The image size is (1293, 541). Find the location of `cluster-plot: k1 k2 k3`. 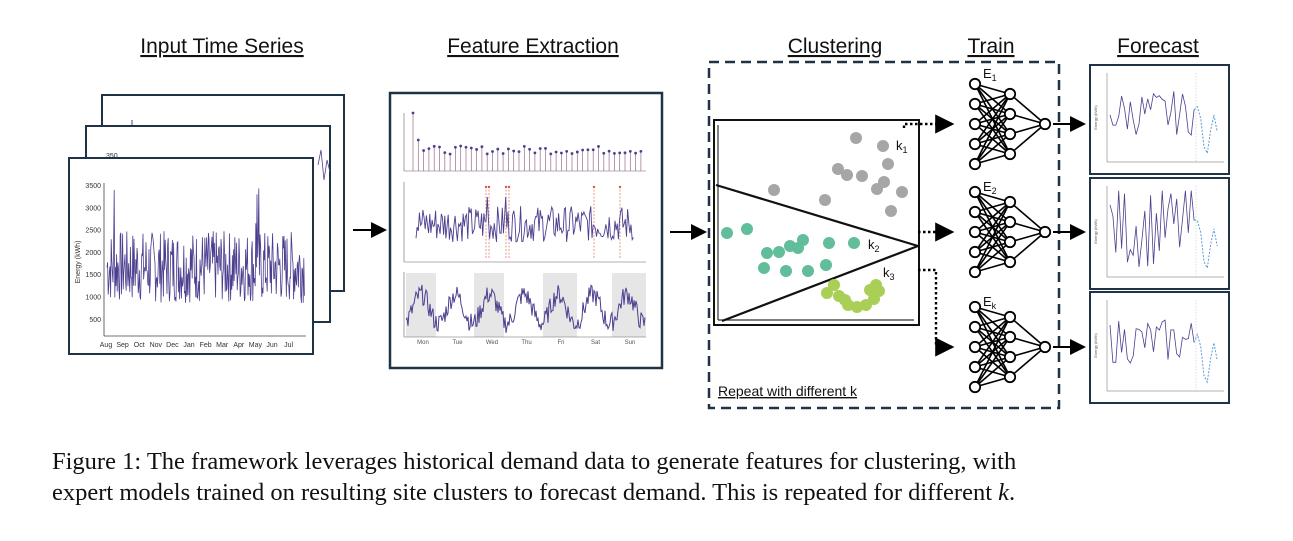

cluster-plot: k1 k2 k3 is located at coordinates (816, 222).